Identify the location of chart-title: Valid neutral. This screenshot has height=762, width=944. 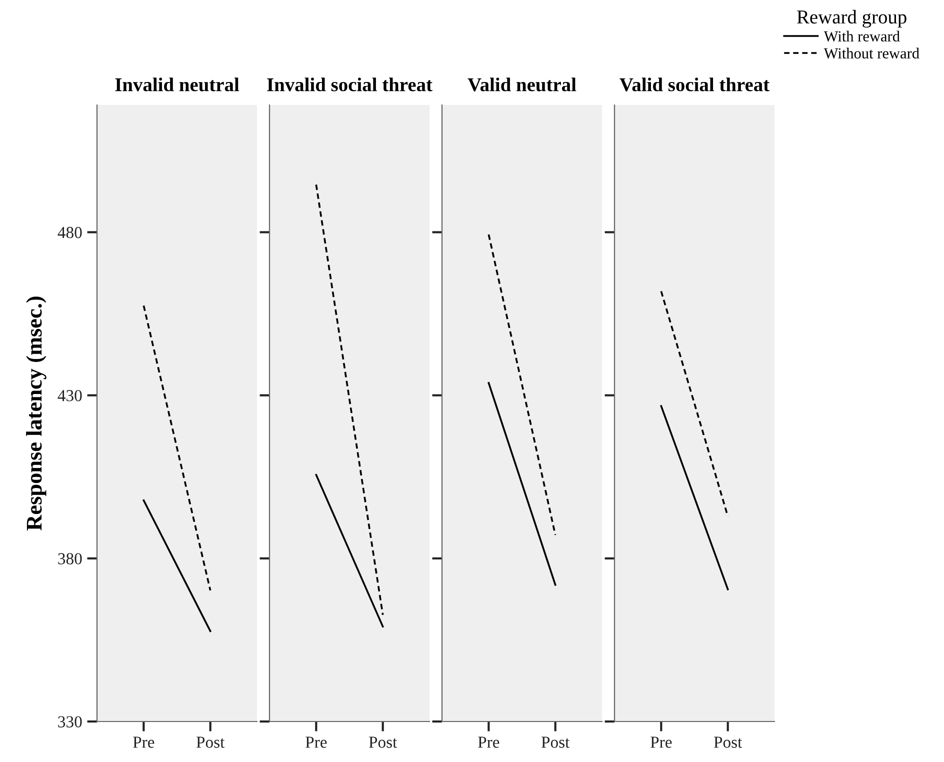
(522, 85).